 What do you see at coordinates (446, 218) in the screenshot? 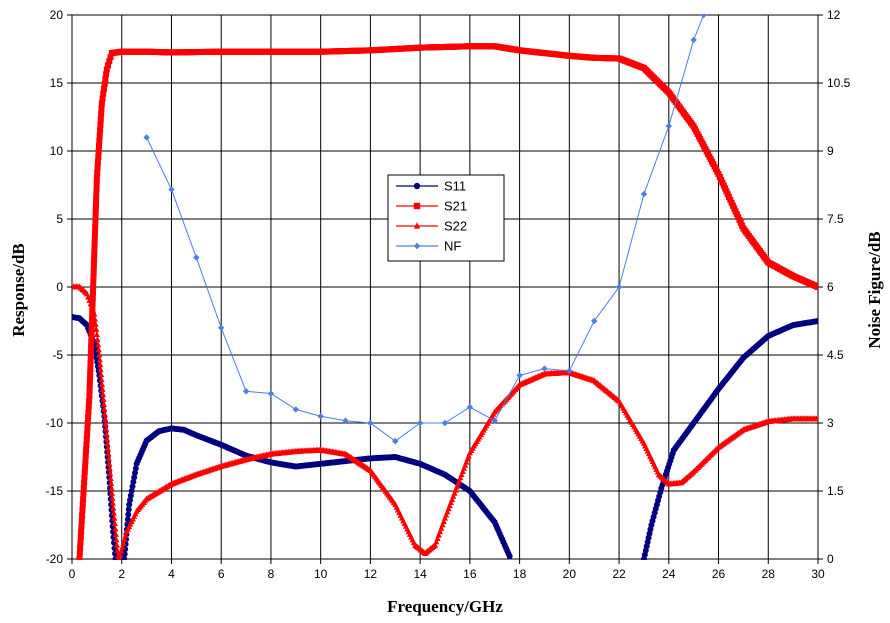
I see `legend: S11 S21 S22 NF` at bounding box center [446, 218].